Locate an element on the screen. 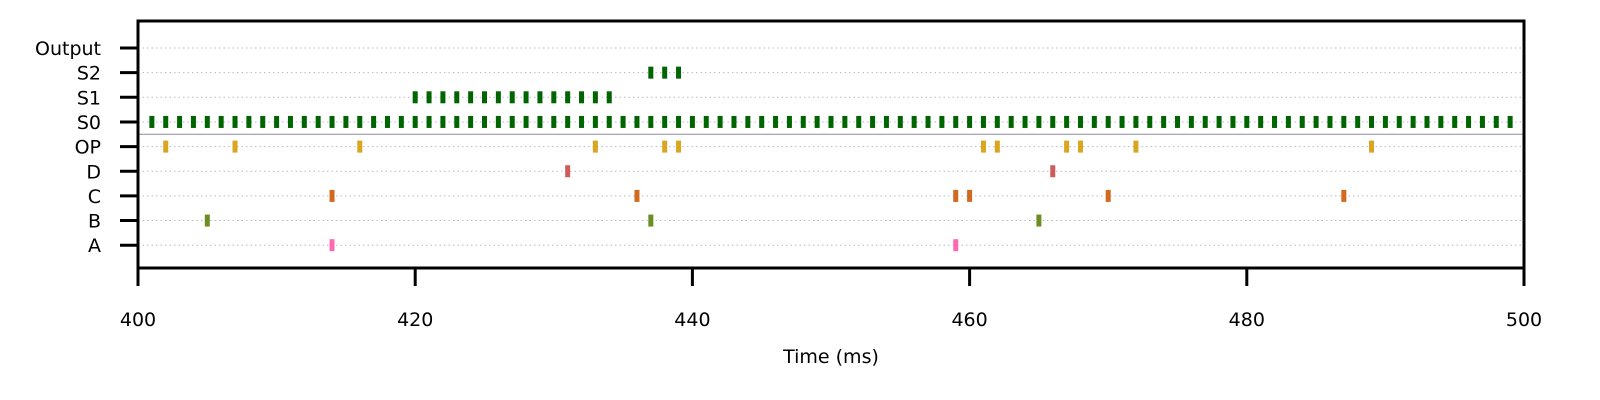  y-tick-label-output: Output is located at coordinates (68, 49).